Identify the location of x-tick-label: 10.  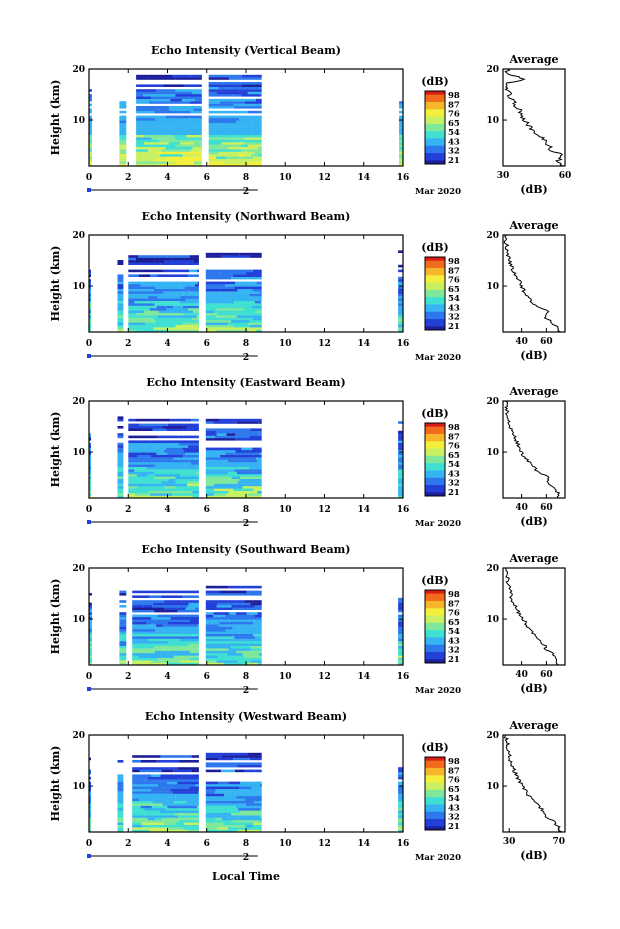
(285, 178).